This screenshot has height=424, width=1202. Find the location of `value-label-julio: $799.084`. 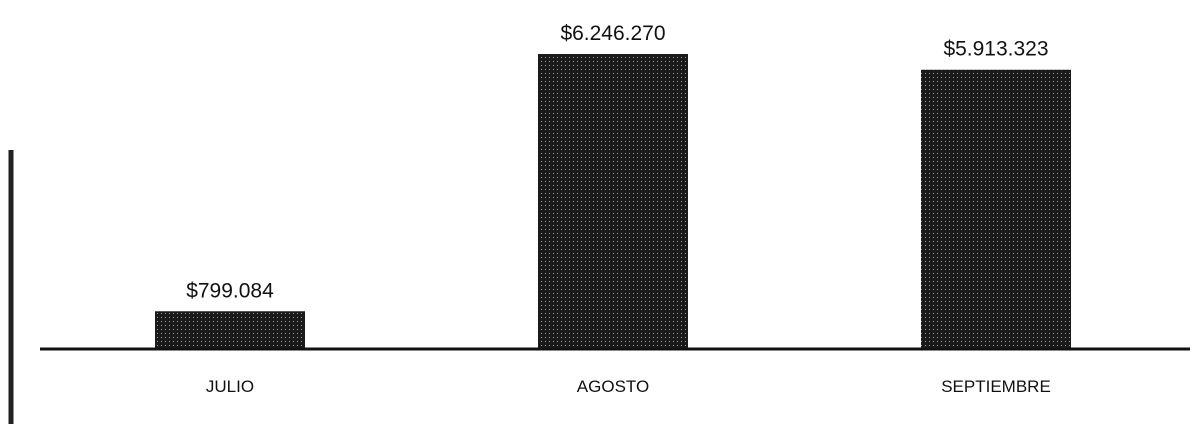

value-label-julio: $799.084 is located at coordinates (230, 290).